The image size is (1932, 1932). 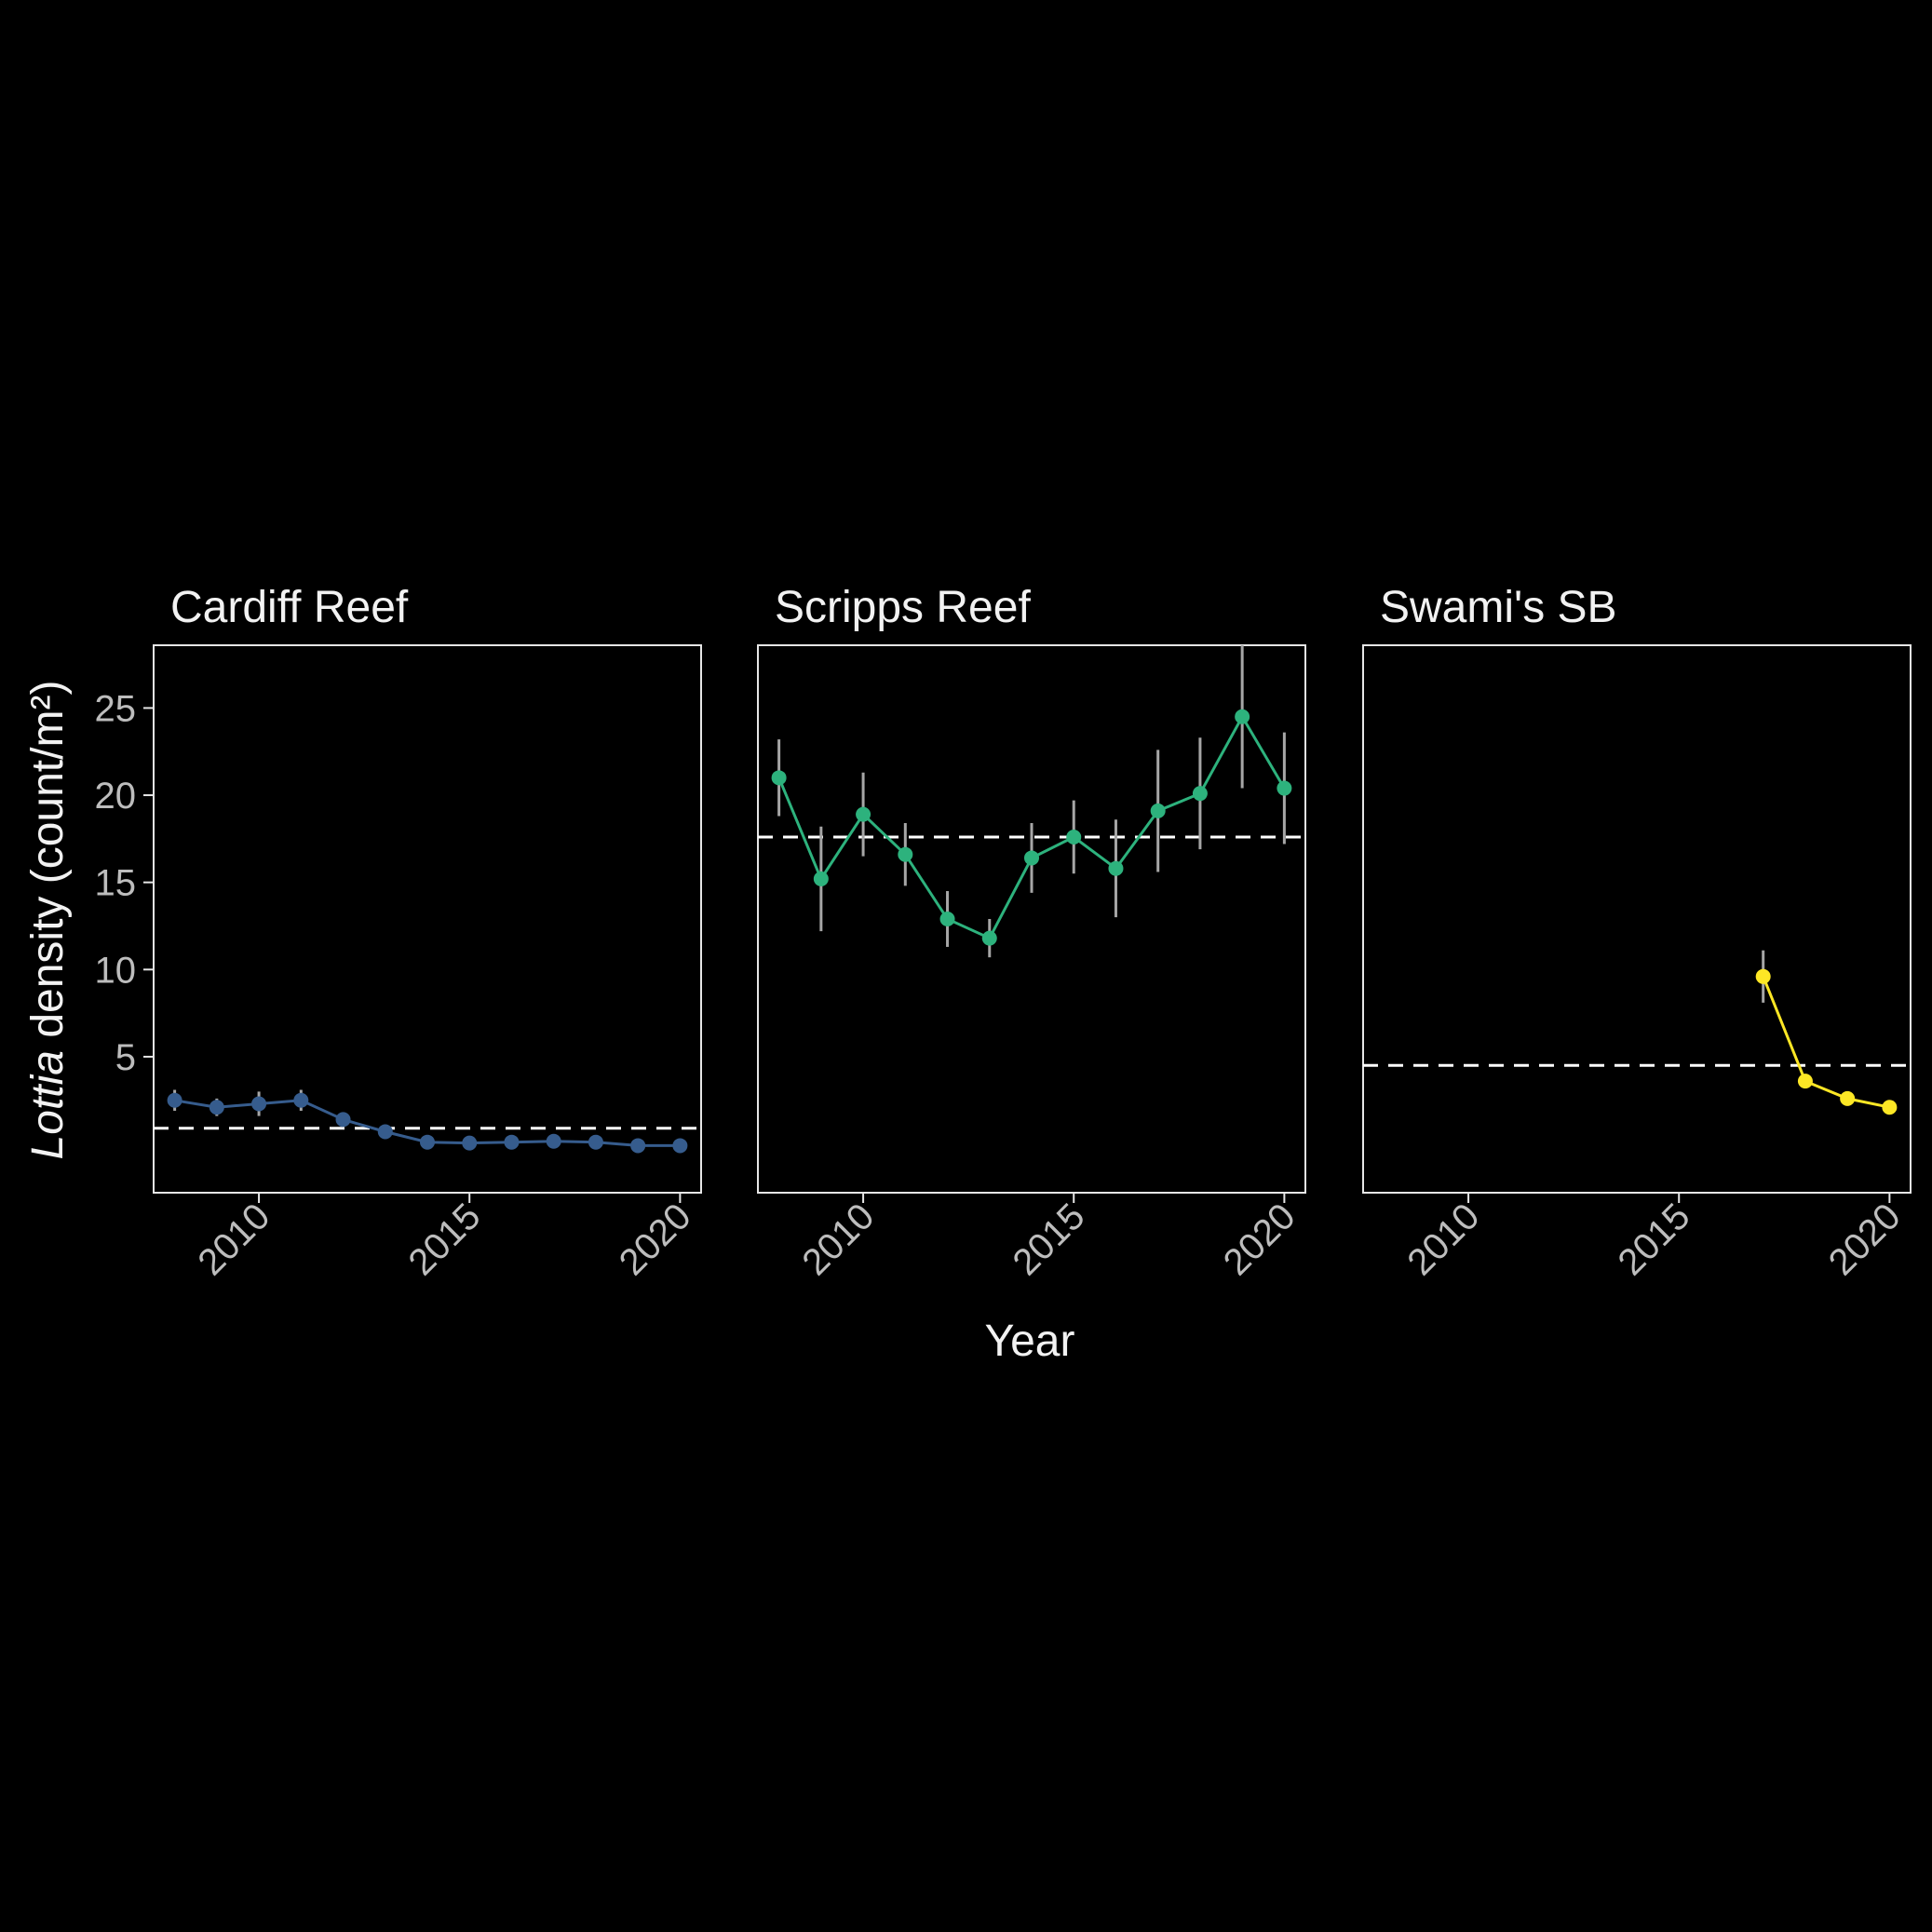 I want to click on y-tick-label: 10, so click(x=116, y=971).